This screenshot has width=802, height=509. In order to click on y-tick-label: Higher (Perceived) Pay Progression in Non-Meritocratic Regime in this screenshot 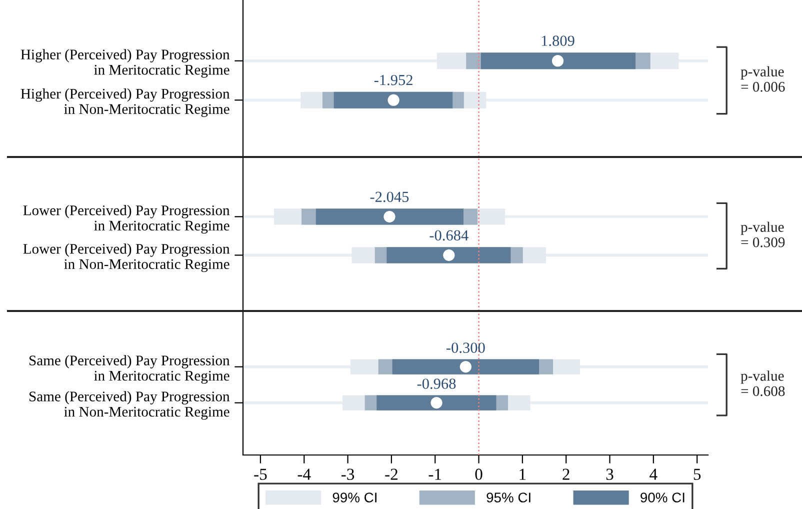, I will do `click(125, 102)`.